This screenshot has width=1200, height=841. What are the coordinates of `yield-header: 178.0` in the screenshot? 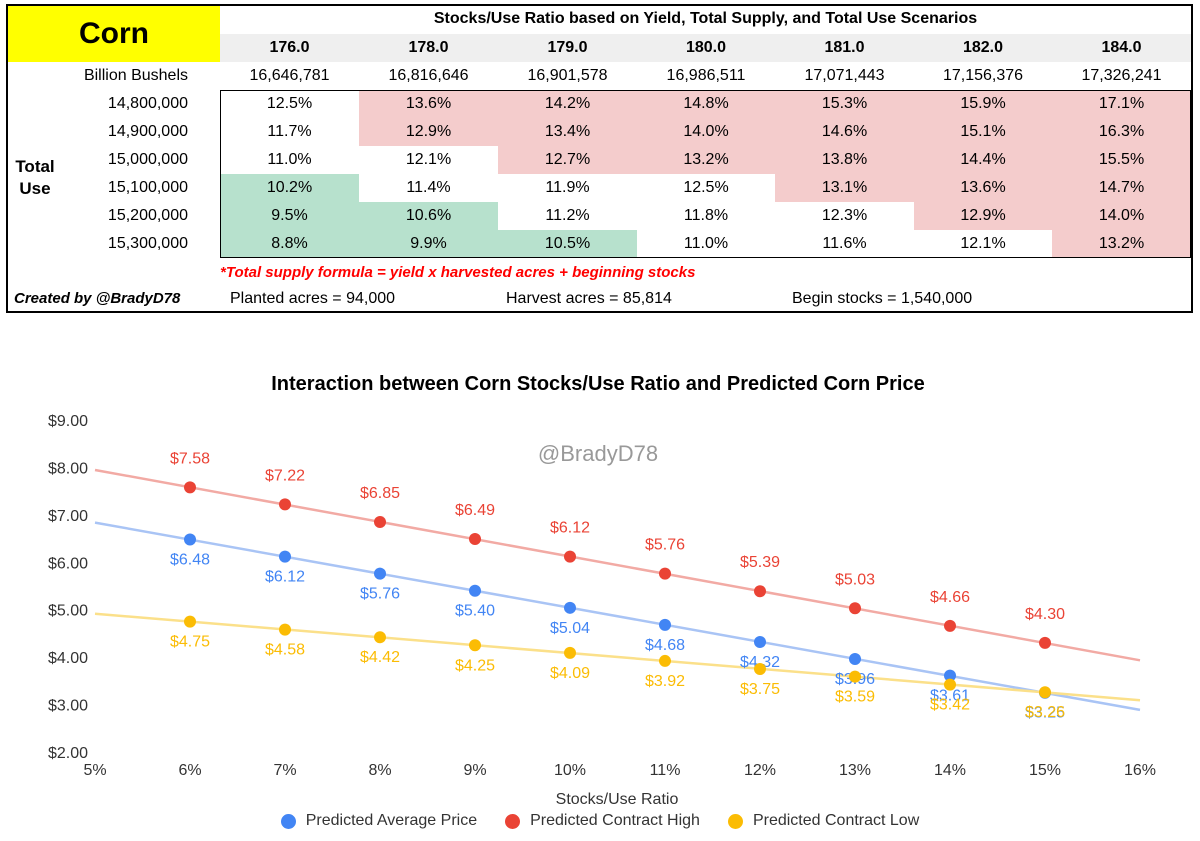 It's located at (428, 47).